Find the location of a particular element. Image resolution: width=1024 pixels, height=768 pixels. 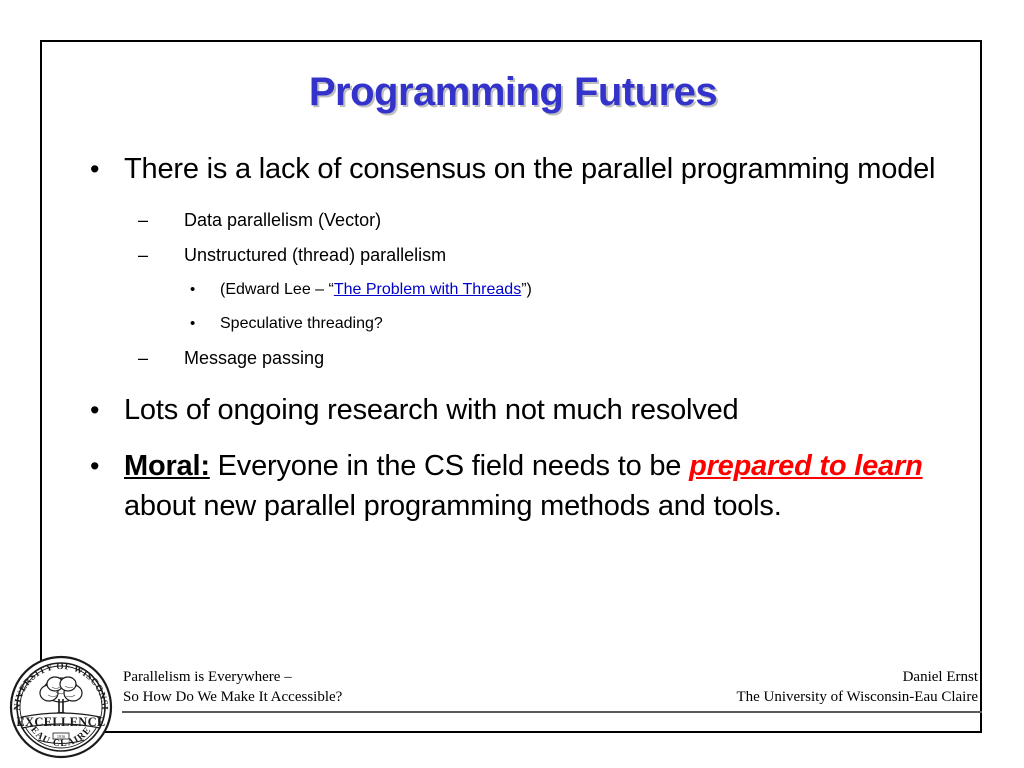

moral-middle-text: Everyone in the CS field needs to be is located at coordinates (449, 466).